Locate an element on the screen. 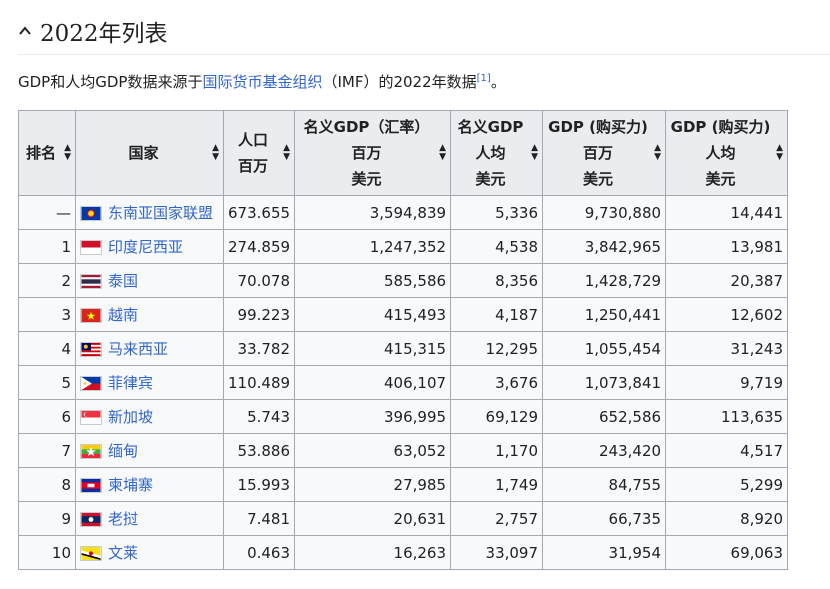  indonesia-flag-icon is located at coordinates (91, 247).